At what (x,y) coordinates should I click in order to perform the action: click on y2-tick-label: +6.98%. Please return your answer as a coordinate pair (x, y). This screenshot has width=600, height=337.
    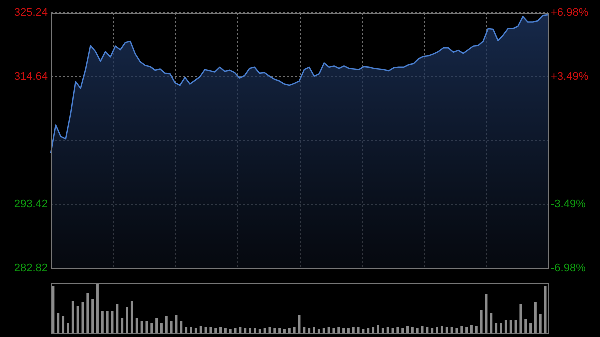
    Looking at the image, I should click on (570, 13).